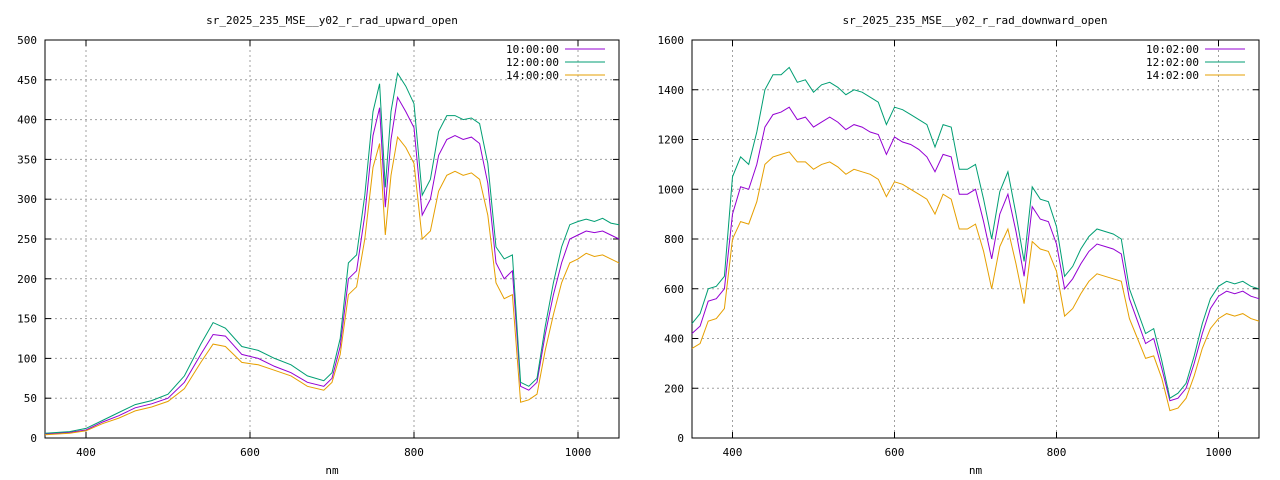 The width and height of the screenshot is (1280, 480). I want to click on chart-title: sr_2025_235_MSE__y02_r_rad_downward_open, so click(975, 20).